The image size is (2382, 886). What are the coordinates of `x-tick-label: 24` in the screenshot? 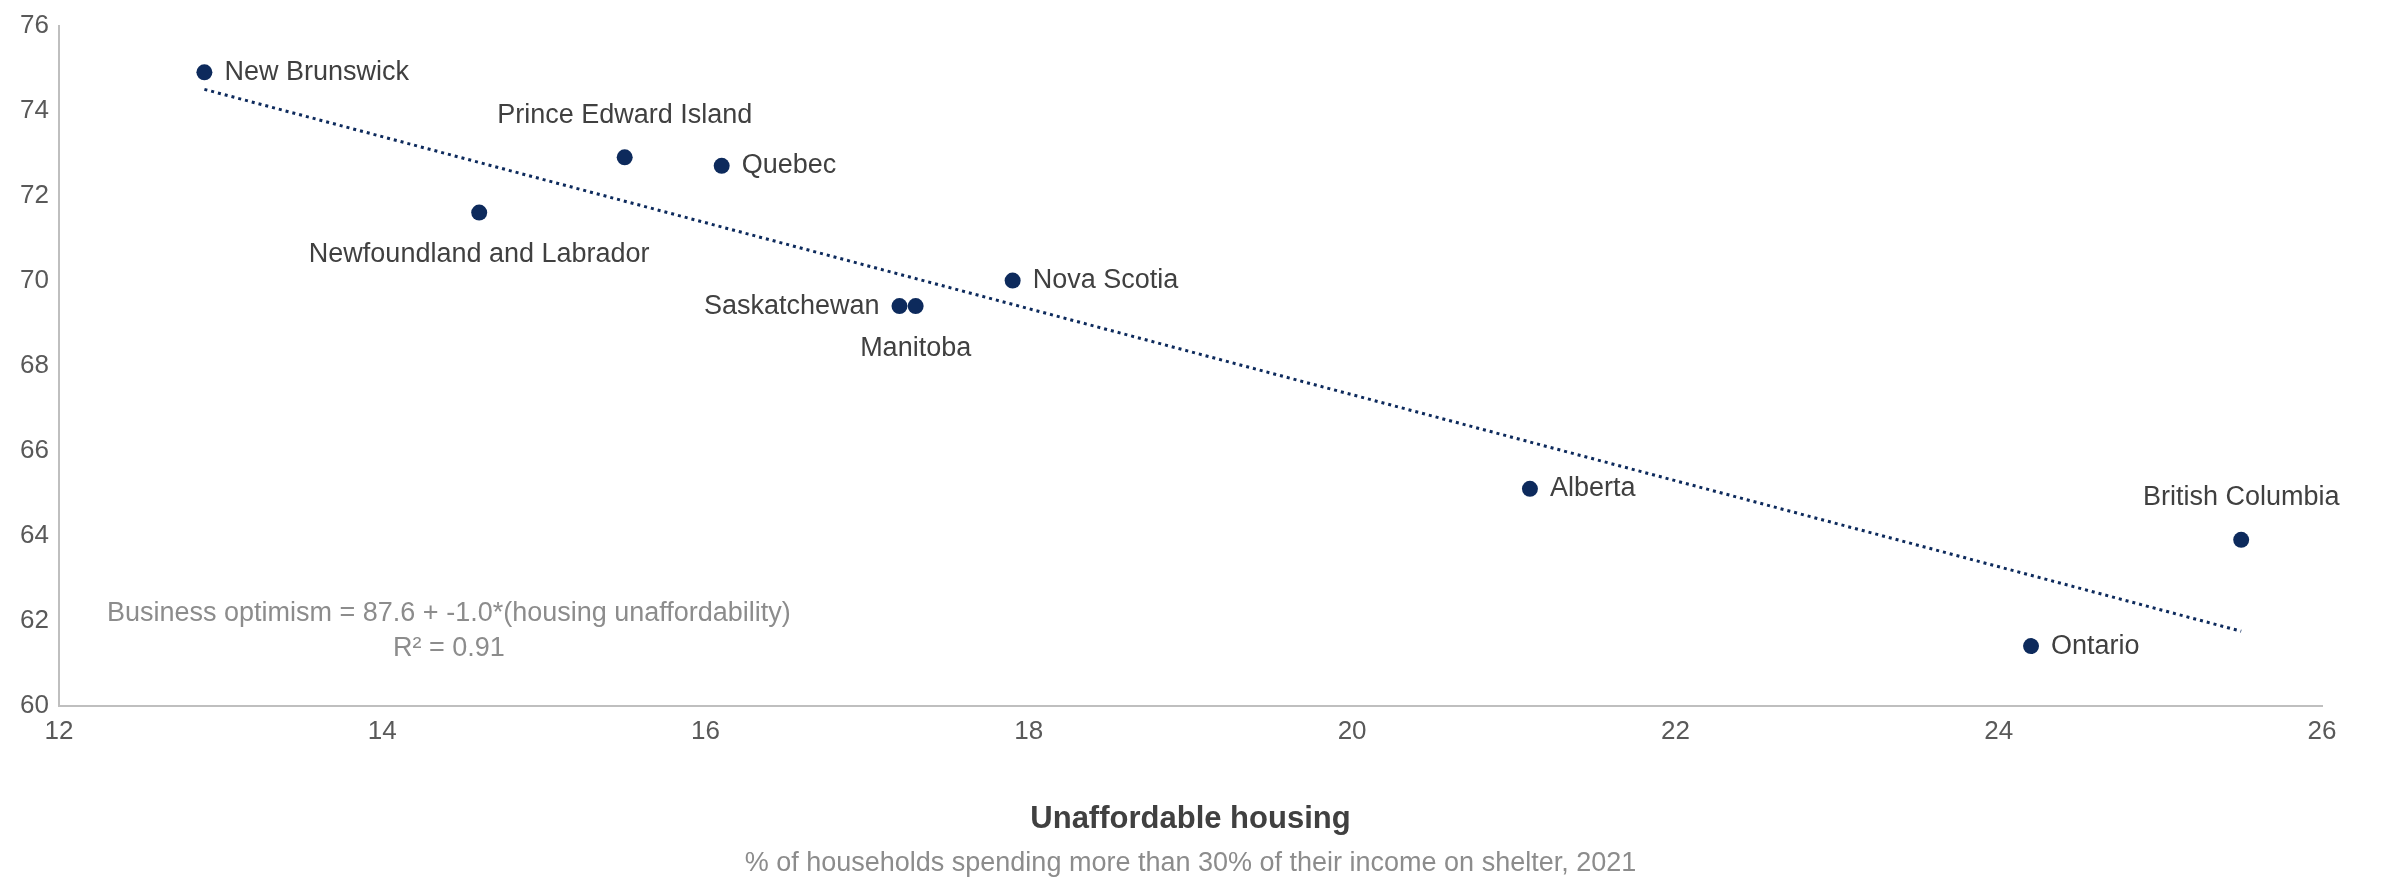 It's located at (1999, 730).